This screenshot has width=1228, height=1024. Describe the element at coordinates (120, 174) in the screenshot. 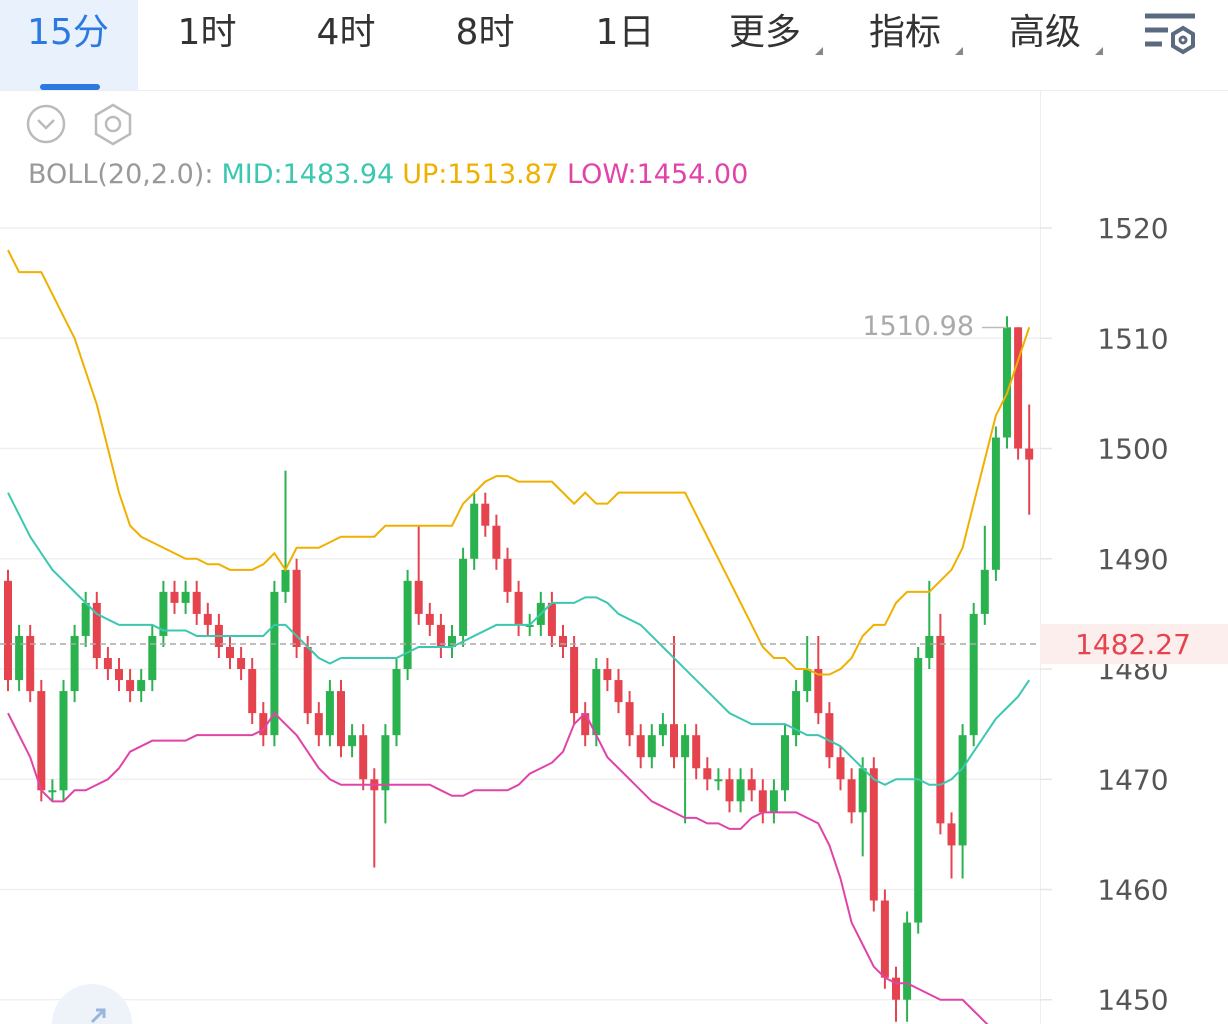

I see `legend-title: BOLL(20,2.0):` at that location.